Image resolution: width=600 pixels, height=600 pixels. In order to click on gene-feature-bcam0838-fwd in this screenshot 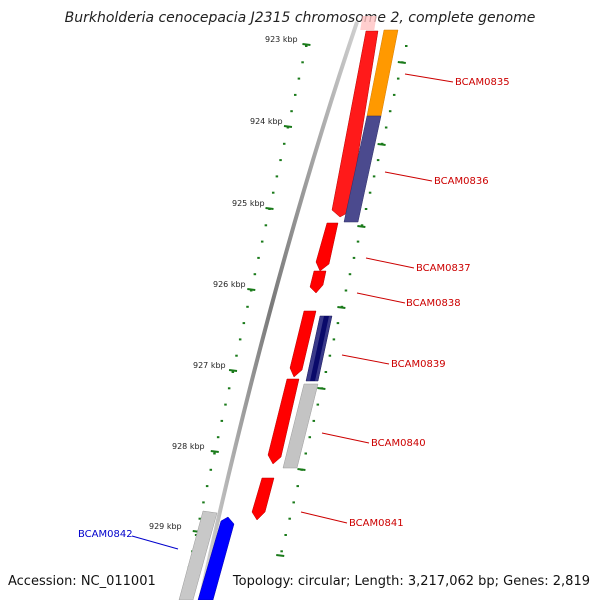, I will do `click(318, 282)`.